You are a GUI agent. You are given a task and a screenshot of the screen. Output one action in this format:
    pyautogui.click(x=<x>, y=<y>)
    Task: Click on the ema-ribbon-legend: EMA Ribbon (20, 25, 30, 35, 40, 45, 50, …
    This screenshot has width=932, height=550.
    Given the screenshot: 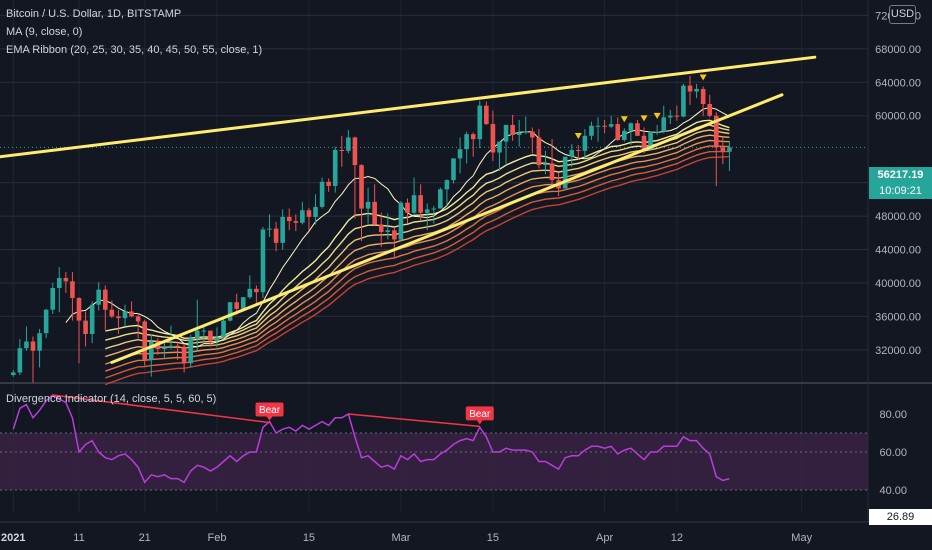 What is the action you would take?
    pyautogui.click(x=134, y=50)
    